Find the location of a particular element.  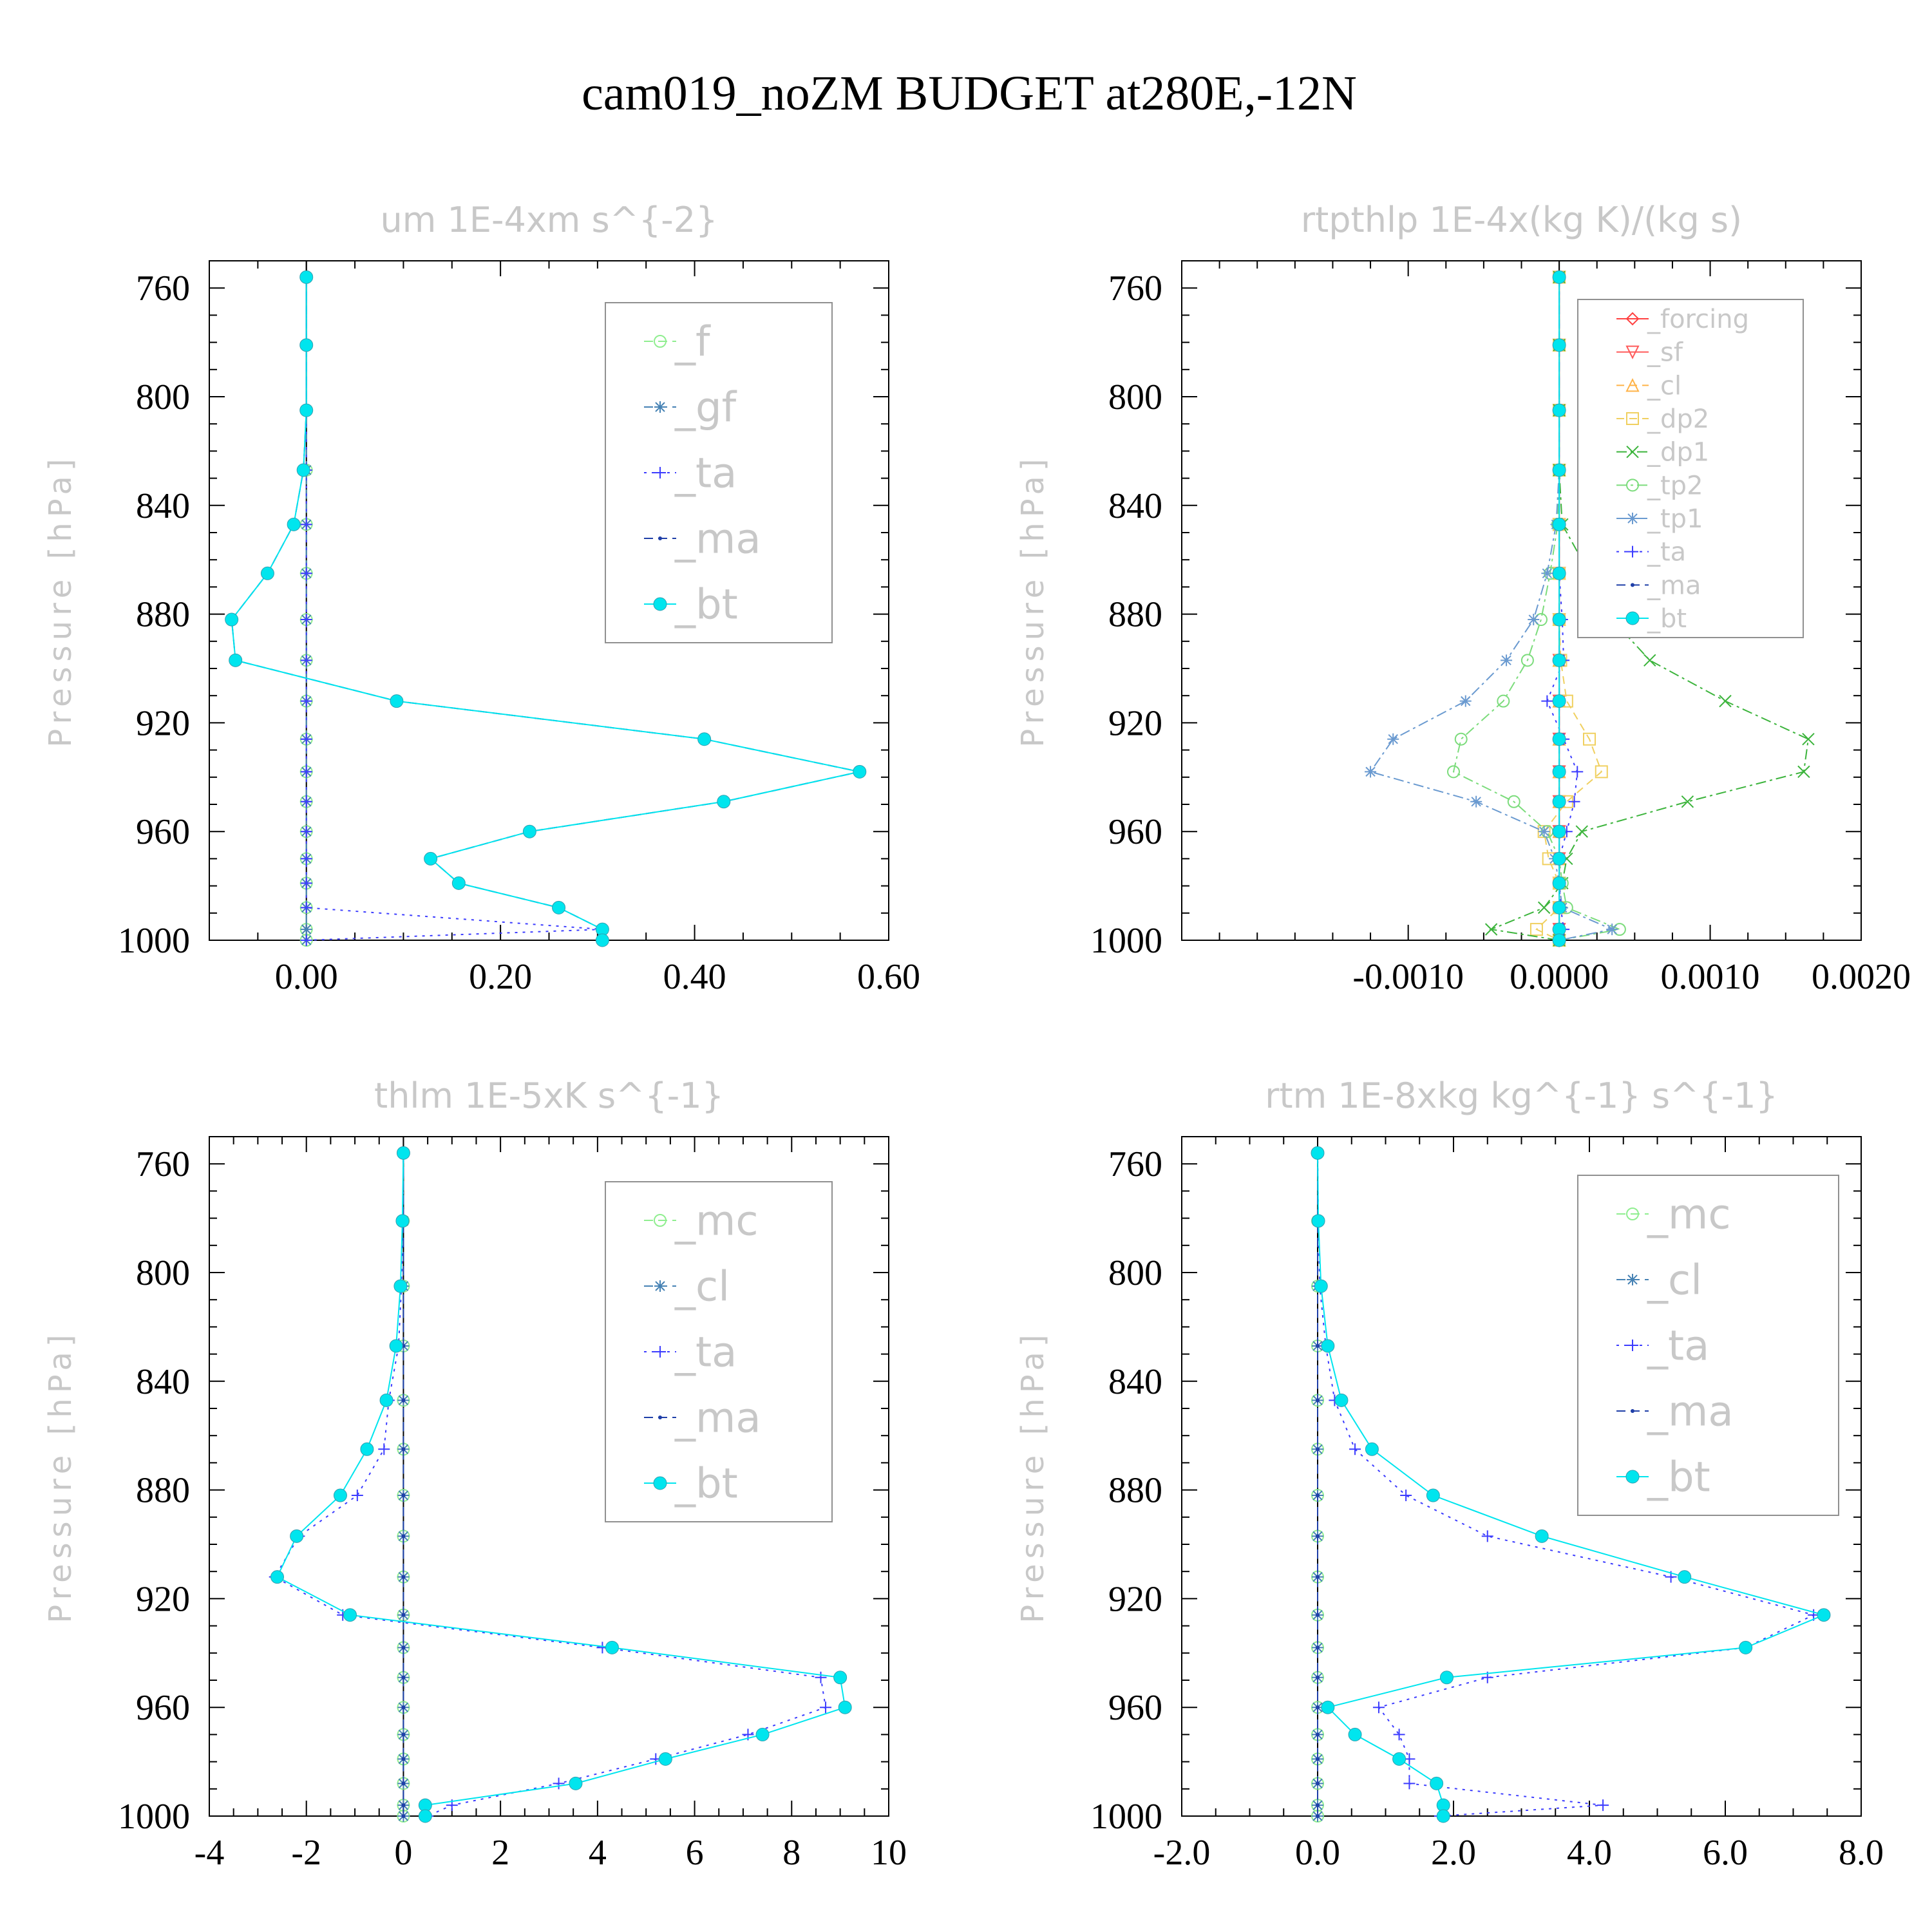

legend-label: _dp1 is located at coordinates (1678, 453).